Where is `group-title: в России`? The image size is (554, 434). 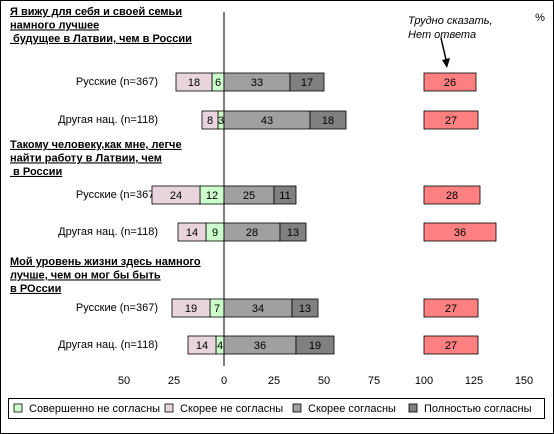
group-title: в России is located at coordinates (36, 172).